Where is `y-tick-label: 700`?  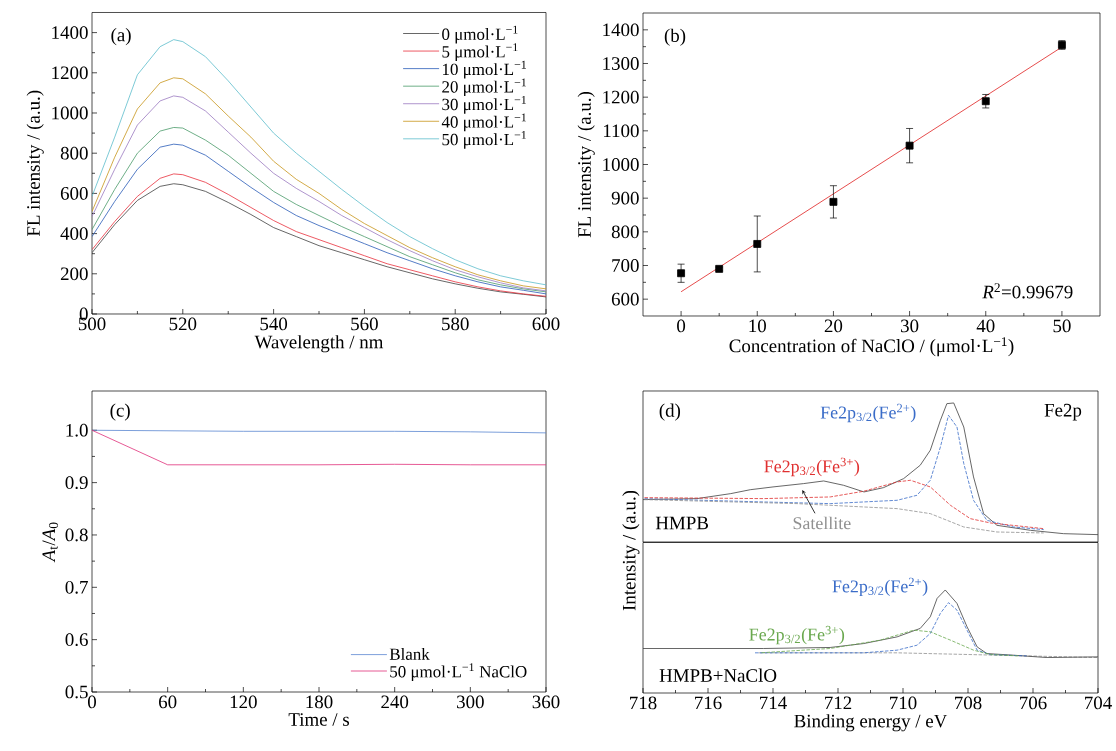 y-tick-label: 700 is located at coordinates (625, 265).